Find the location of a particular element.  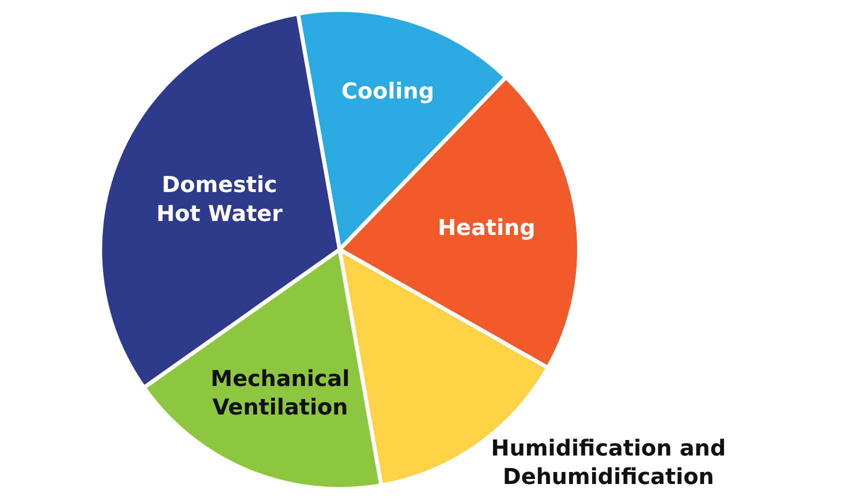

slice-label: Mechanical Ventilation is located at coordinates (280, 393).